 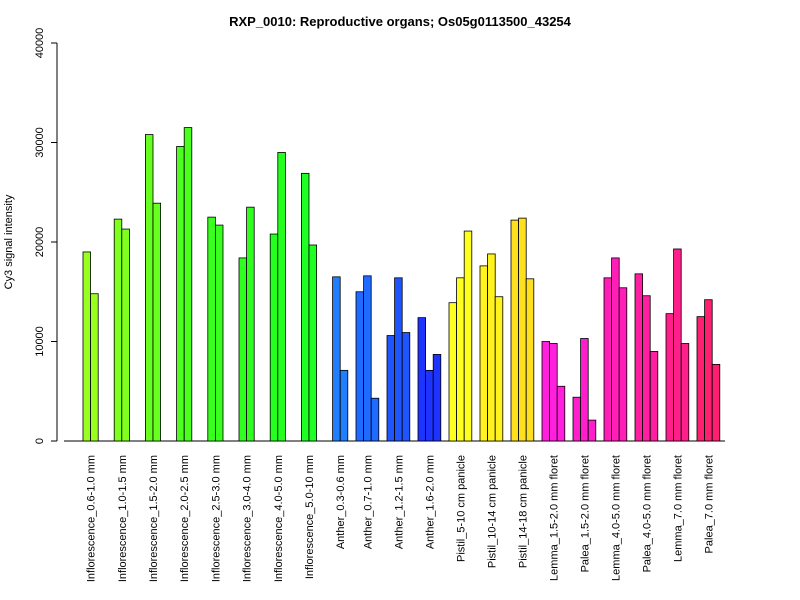 What do you see at coordinates (40, 341) in the screenshot?
I see `y-tick-label: 10000` at bounding box center [40, 341].